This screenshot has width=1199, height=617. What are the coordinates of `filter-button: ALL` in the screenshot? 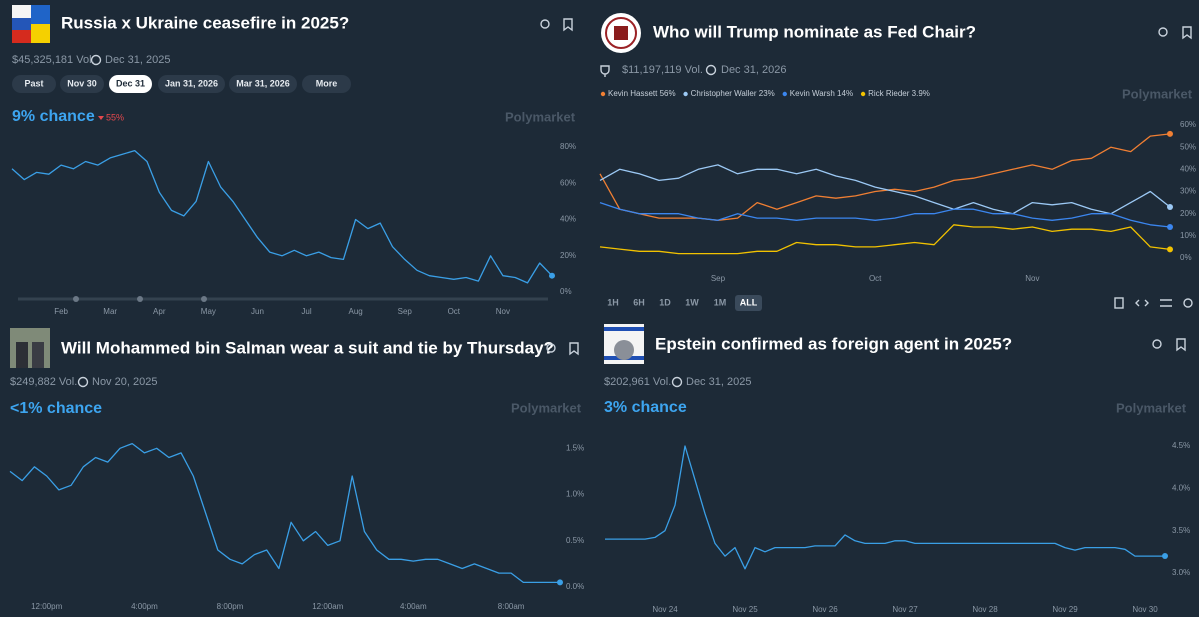 It's located at (749, 302).